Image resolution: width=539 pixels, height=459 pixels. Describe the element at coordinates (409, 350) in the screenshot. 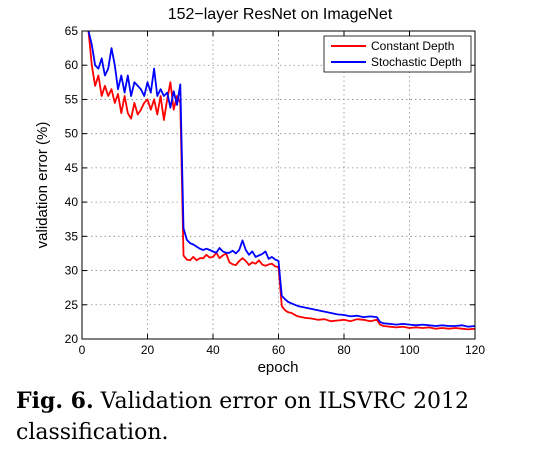

I see `x-tick-label: 100` at that location.